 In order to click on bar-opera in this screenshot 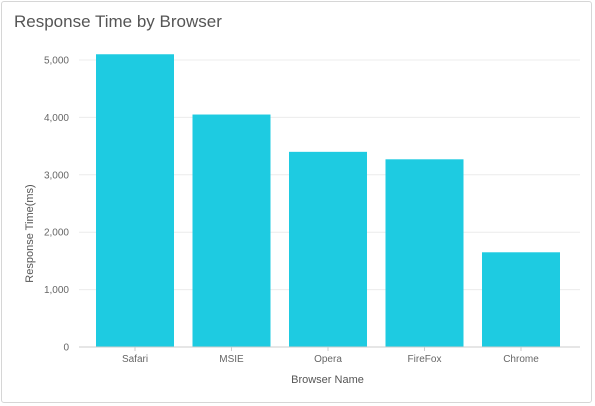, I will do `click(328, 249)`.